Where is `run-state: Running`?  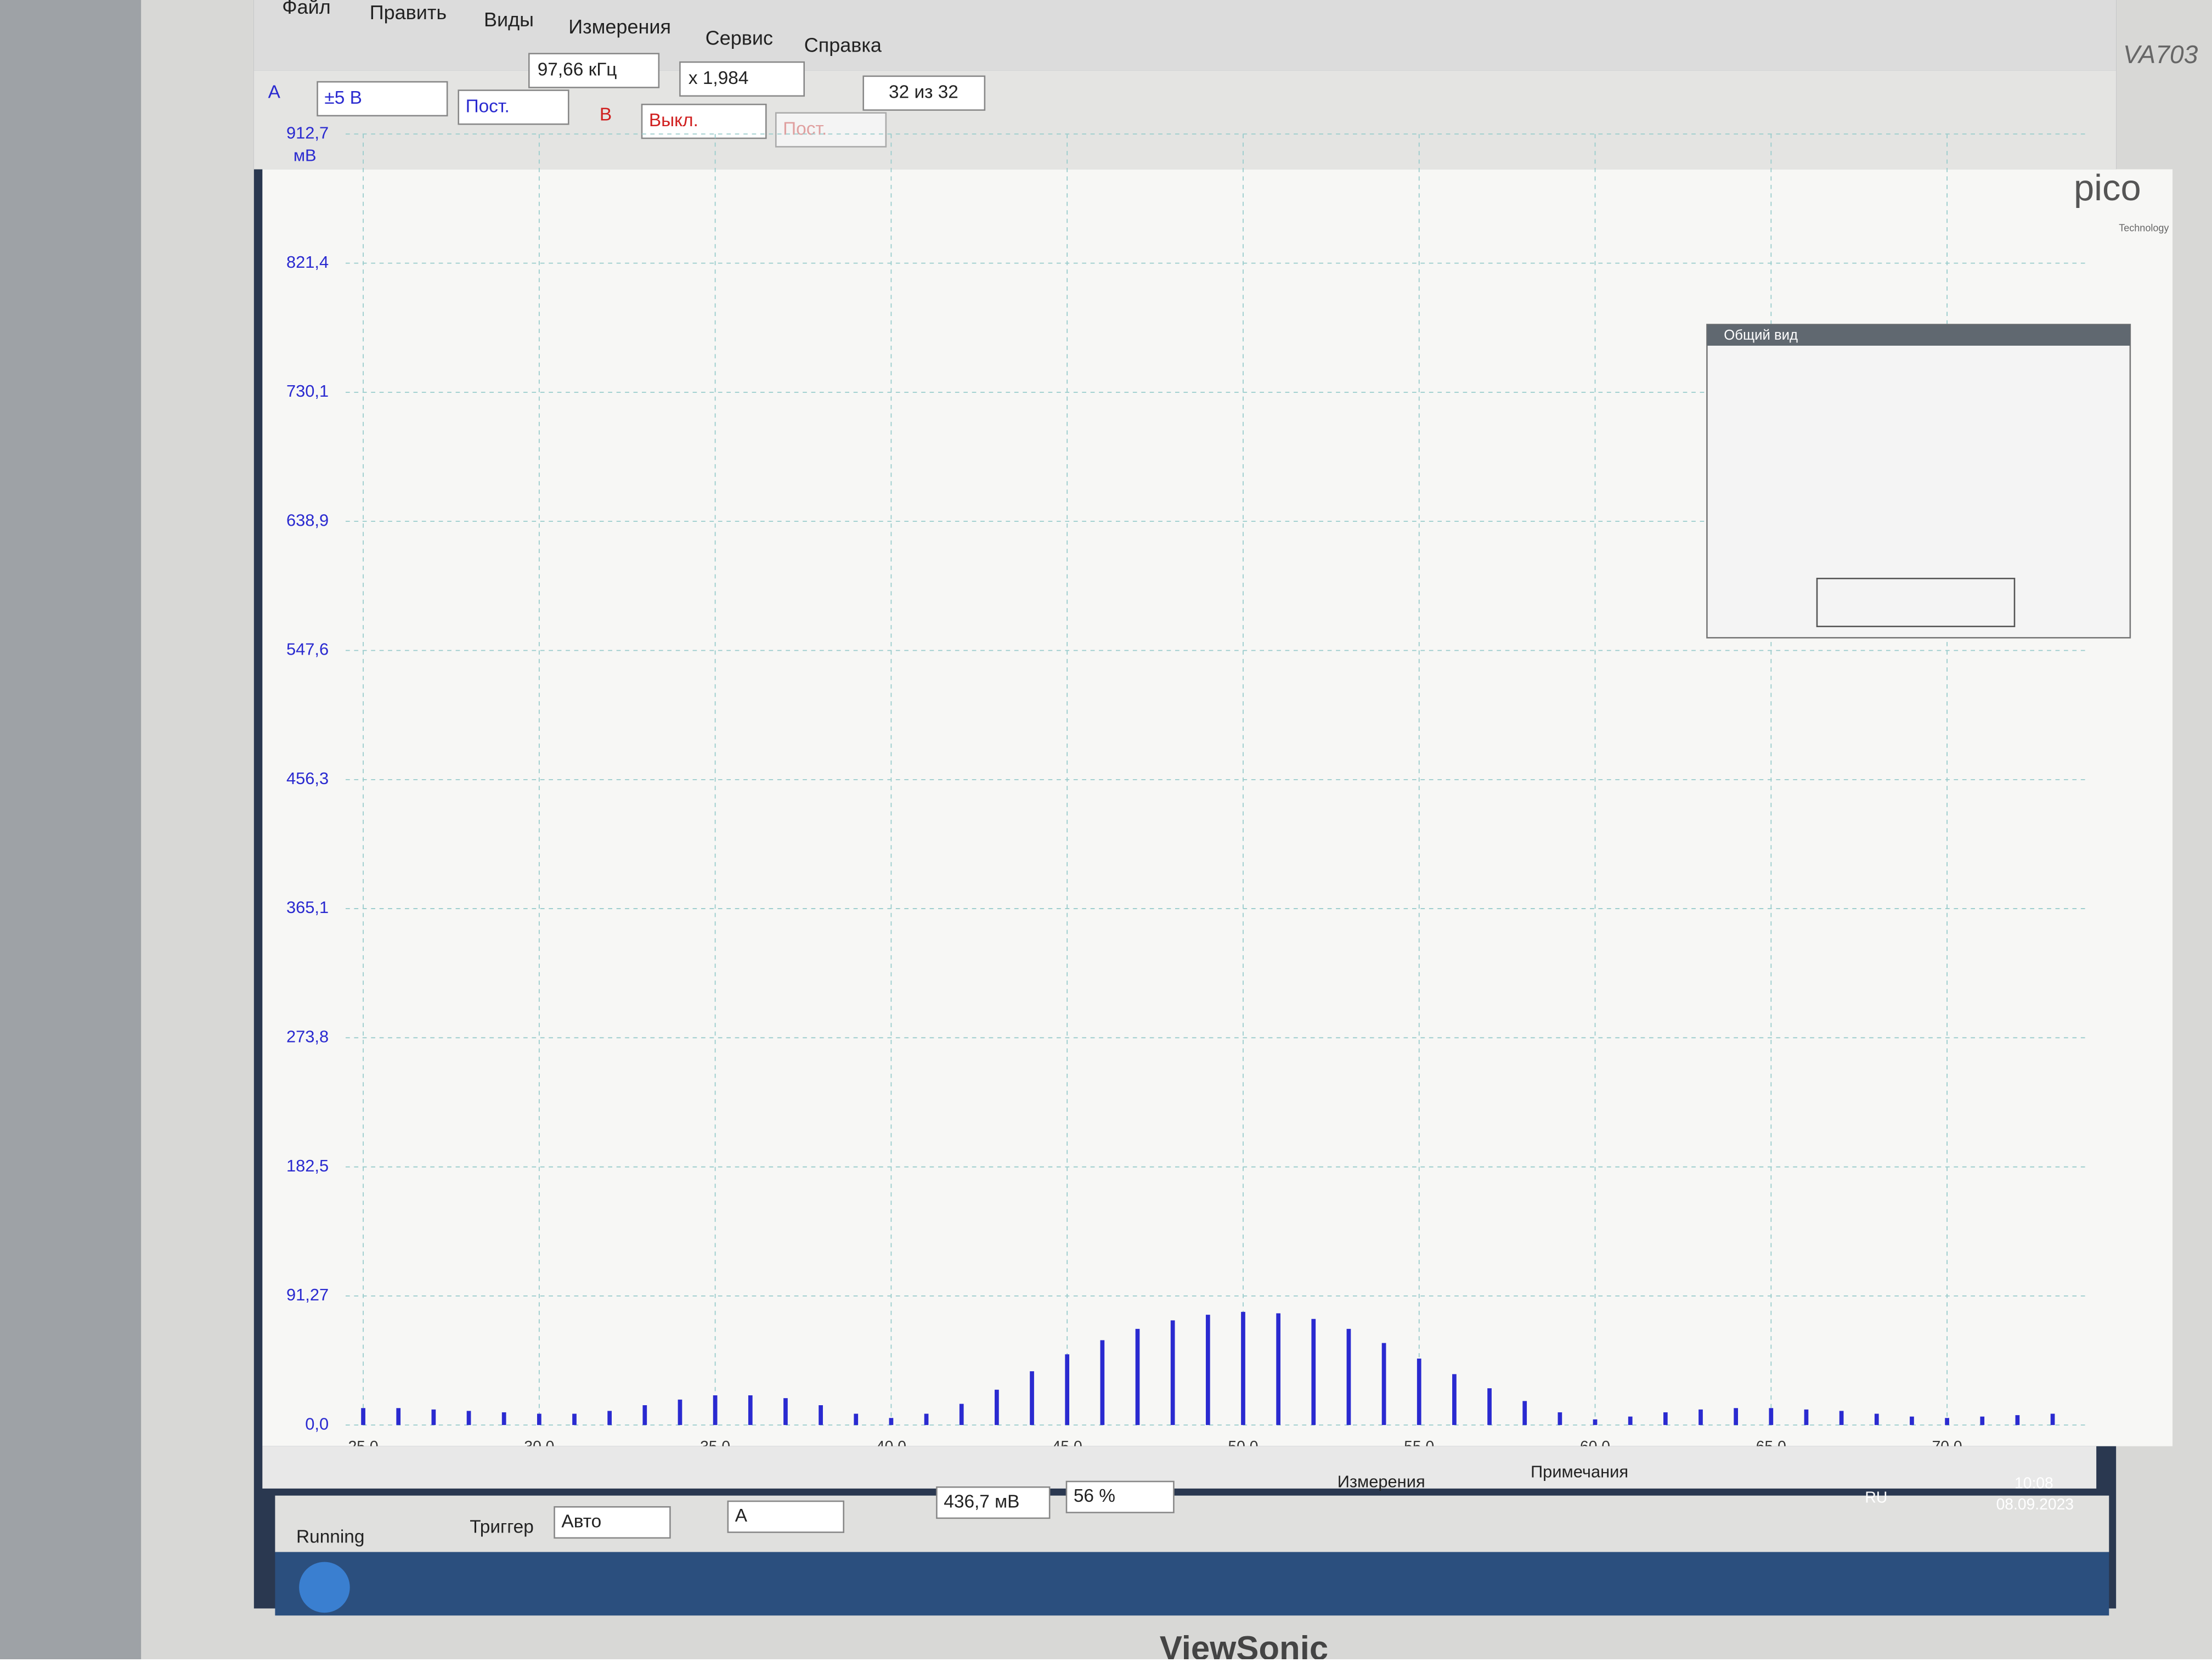 run-state: Running is located at coordinates (330, 1537).